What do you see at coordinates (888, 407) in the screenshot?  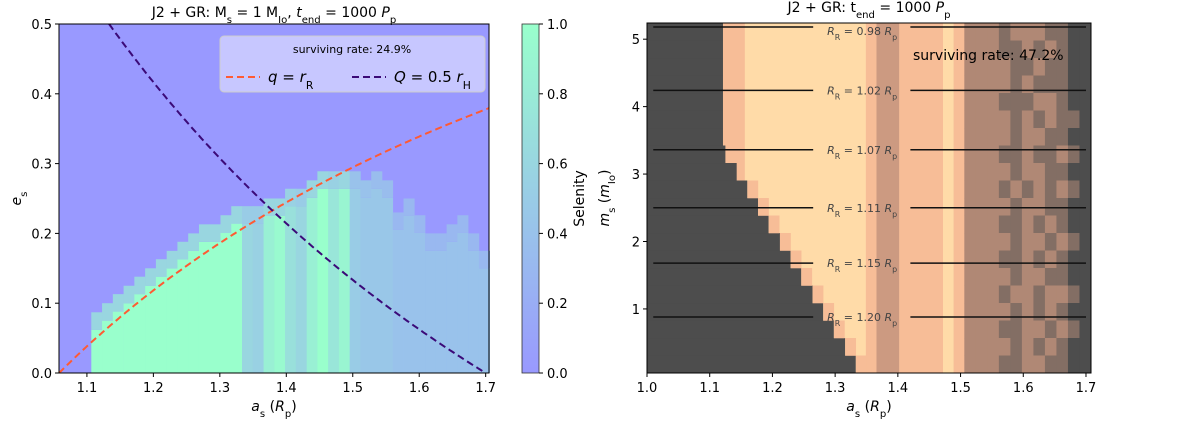 I see `text-segment: )` at bounding box center [888, 407].